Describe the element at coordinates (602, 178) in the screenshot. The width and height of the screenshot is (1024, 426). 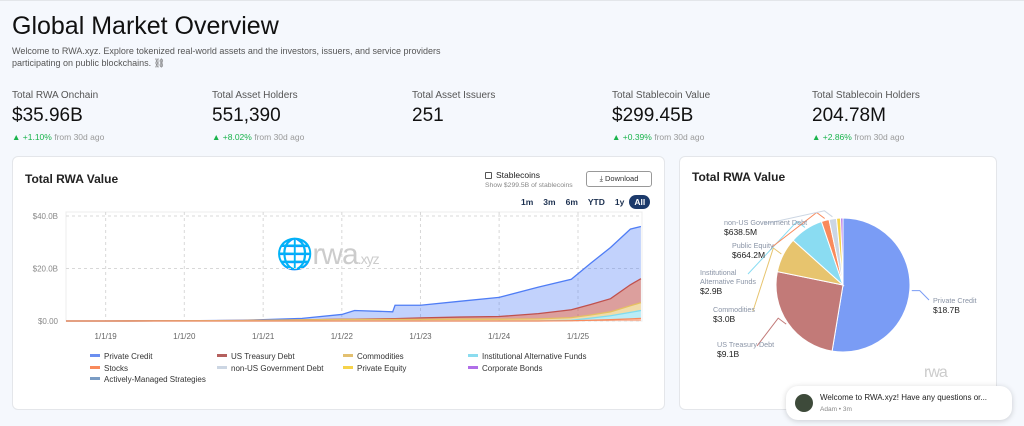
I see `download-icon: ⤓` at that location.